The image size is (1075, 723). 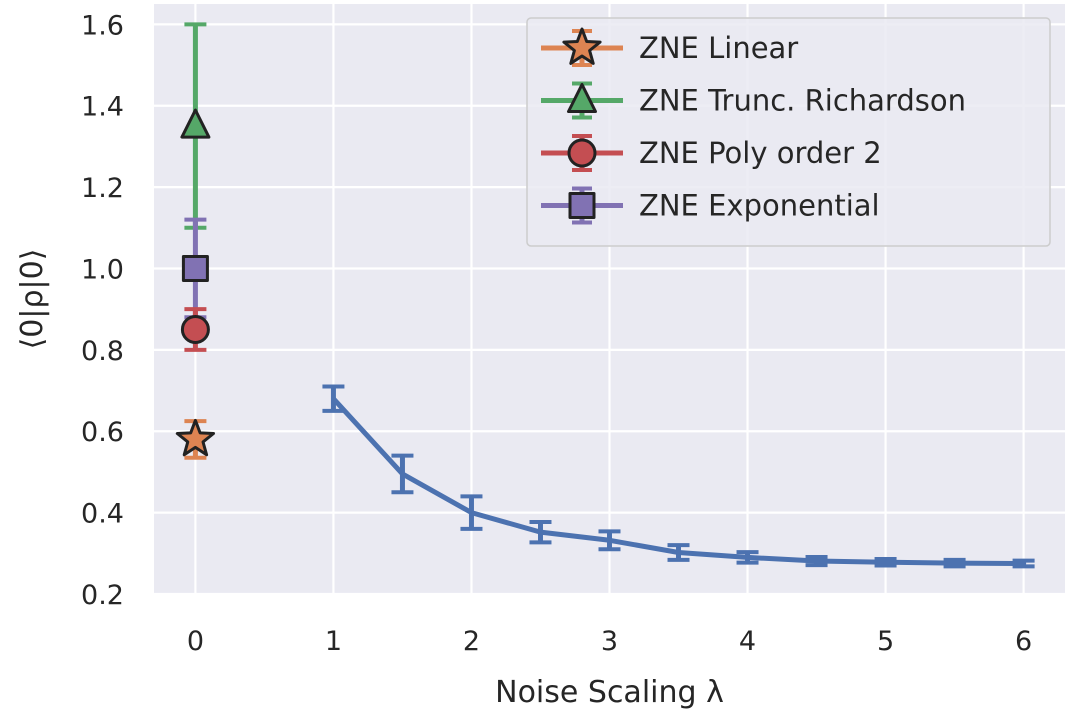 What do you see at coordinates (718, 48) in the screenshot?
I see `legend-label: ZNE Linear` at bounding box center [718, 48].